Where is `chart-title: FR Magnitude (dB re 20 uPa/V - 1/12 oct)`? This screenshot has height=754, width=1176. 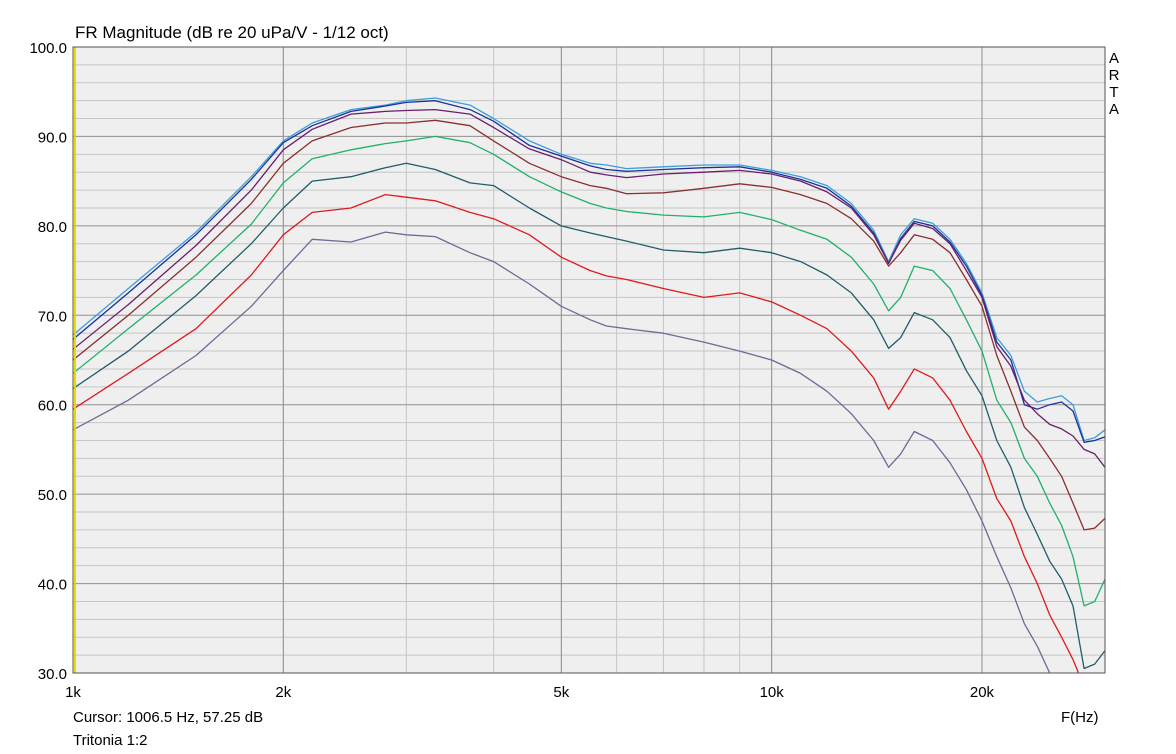
chart-title: FR Magnitude (dB re 20 uPa/V - 1/12 oct) is located at coordinates (232, 32).